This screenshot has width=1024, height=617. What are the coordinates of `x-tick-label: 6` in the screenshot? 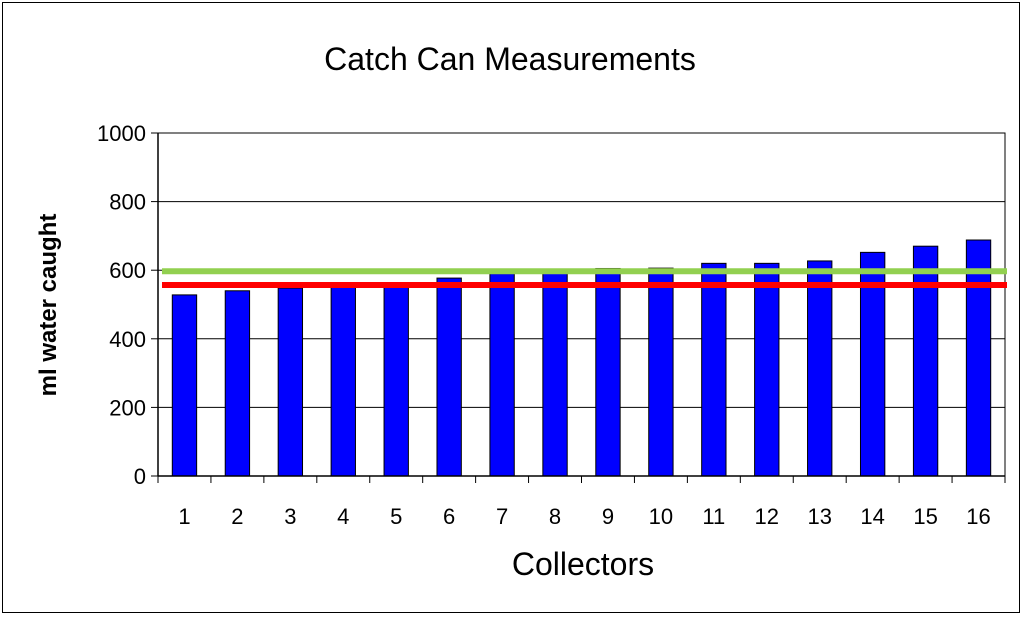 It's located at (449, 516).